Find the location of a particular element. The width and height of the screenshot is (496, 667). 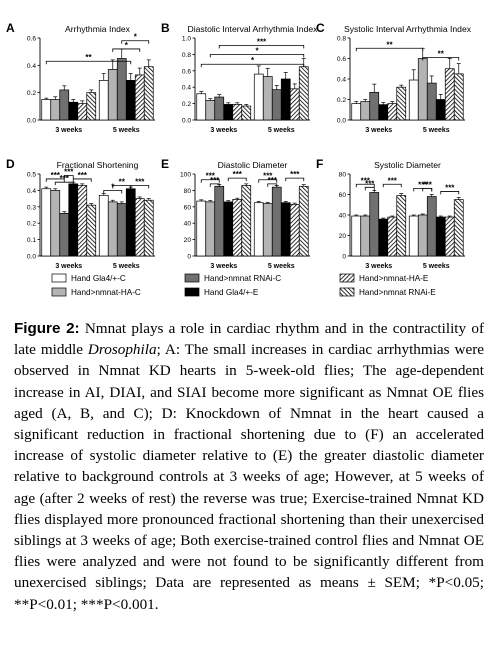

y-tick-label: 100 is located at coordinates (185, 175).